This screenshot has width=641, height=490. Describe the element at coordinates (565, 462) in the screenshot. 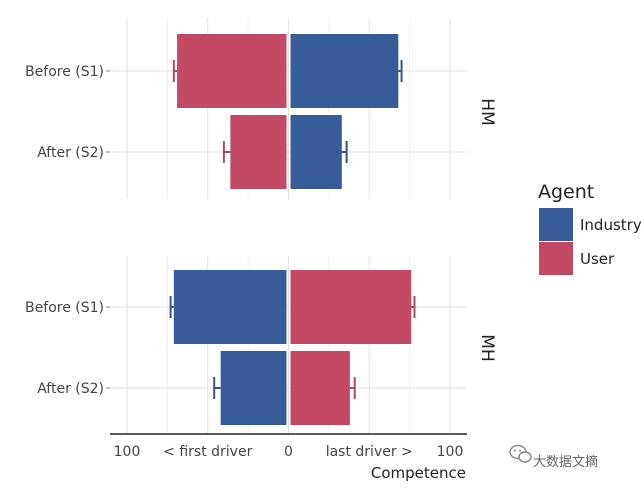

I see `watermark-text: 大数据文摘` at that location.